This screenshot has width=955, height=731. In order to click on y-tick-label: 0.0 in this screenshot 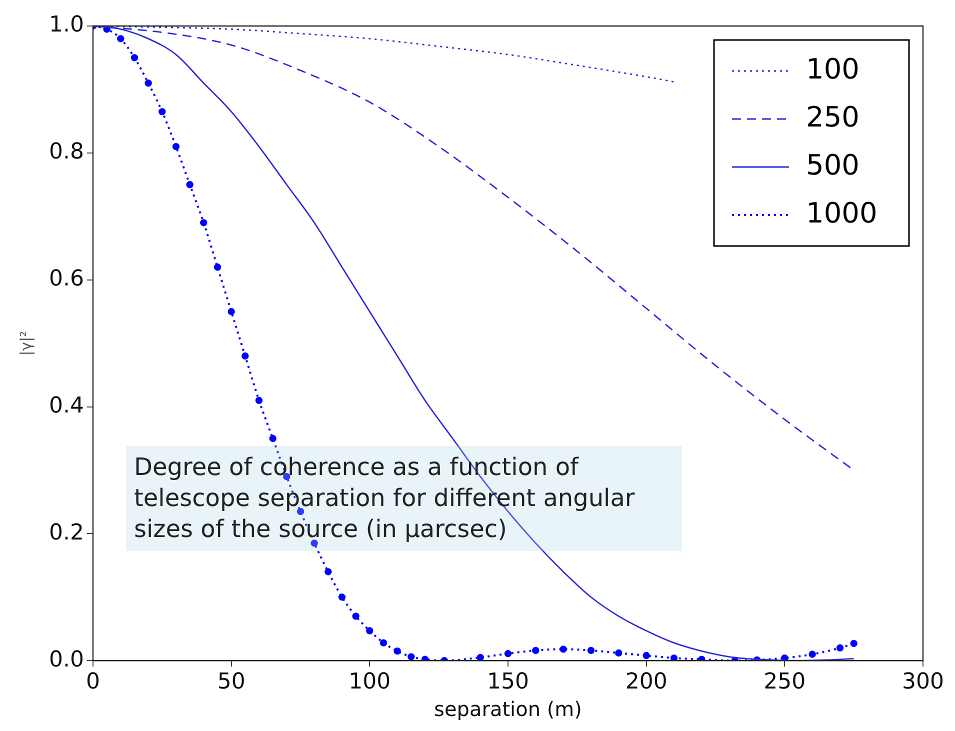, I will do `click(66, 659)`.